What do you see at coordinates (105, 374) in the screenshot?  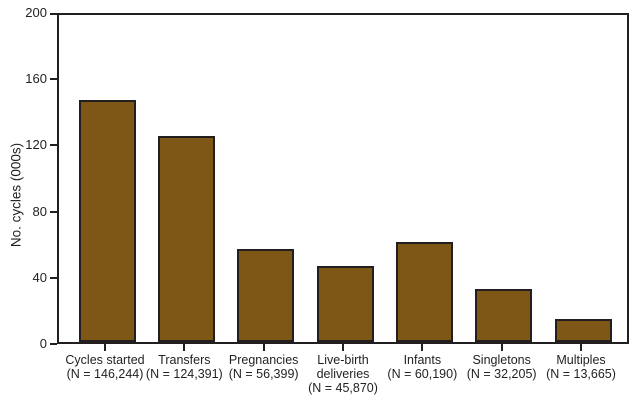 I see `x-category-label-line: (N = 146,244)` at bounding box center [105, 374].